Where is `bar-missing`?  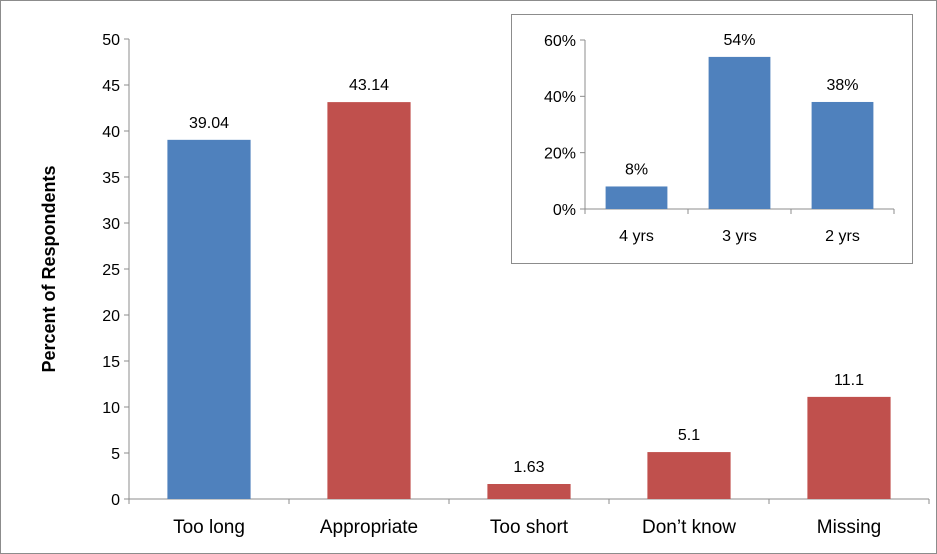 bar-missing is located at coordinates (849, 447).